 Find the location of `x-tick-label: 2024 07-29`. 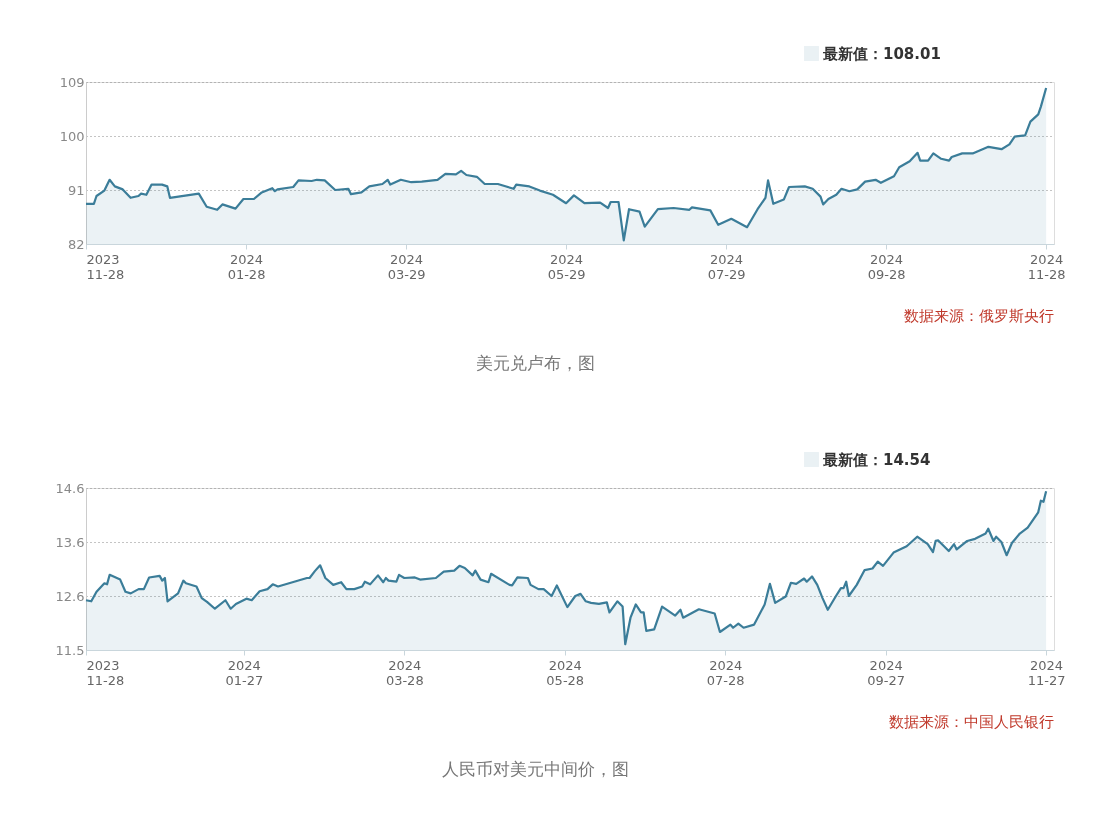

x-tick-label: 2024 07-29 is located at coordinates (726, 266).